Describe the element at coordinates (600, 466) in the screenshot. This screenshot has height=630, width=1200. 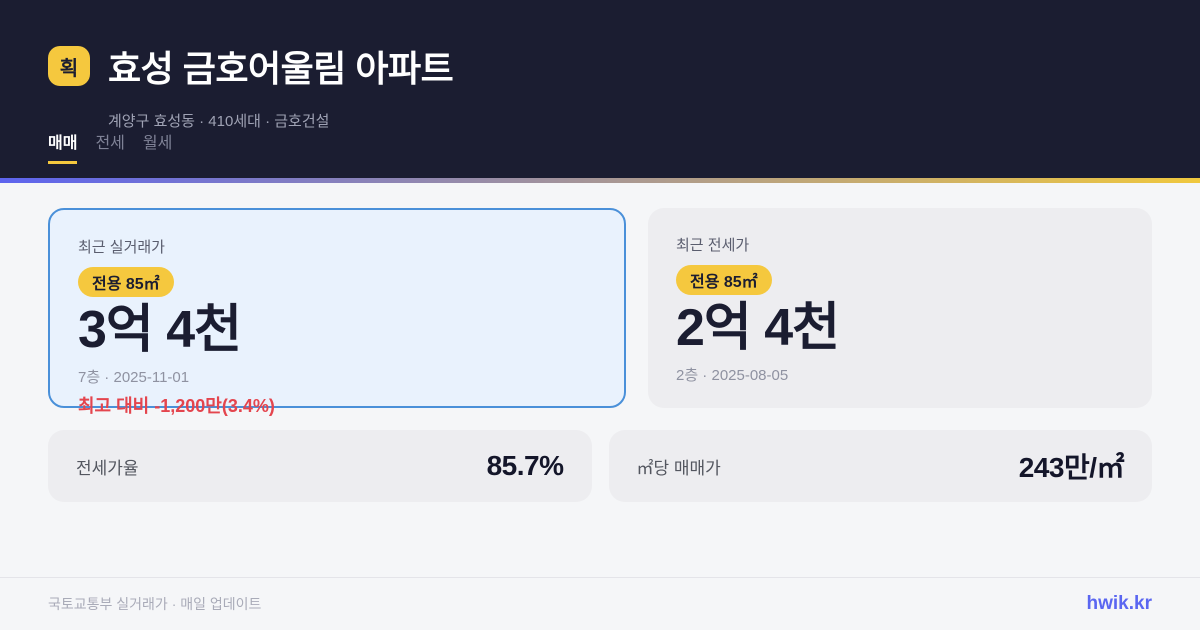
I see `stats-row: 전세가율 85.7% ㎡당 매매가 243만/㎡` at that location.